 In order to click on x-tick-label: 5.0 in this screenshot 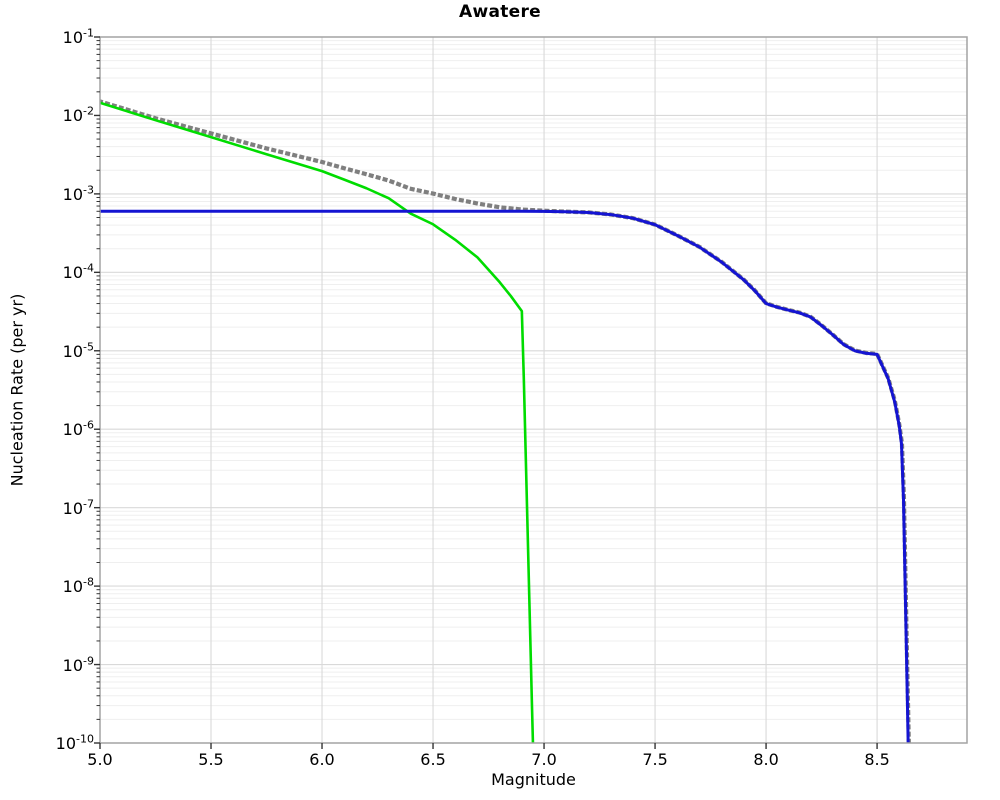, I will do `click(100, 759)`.